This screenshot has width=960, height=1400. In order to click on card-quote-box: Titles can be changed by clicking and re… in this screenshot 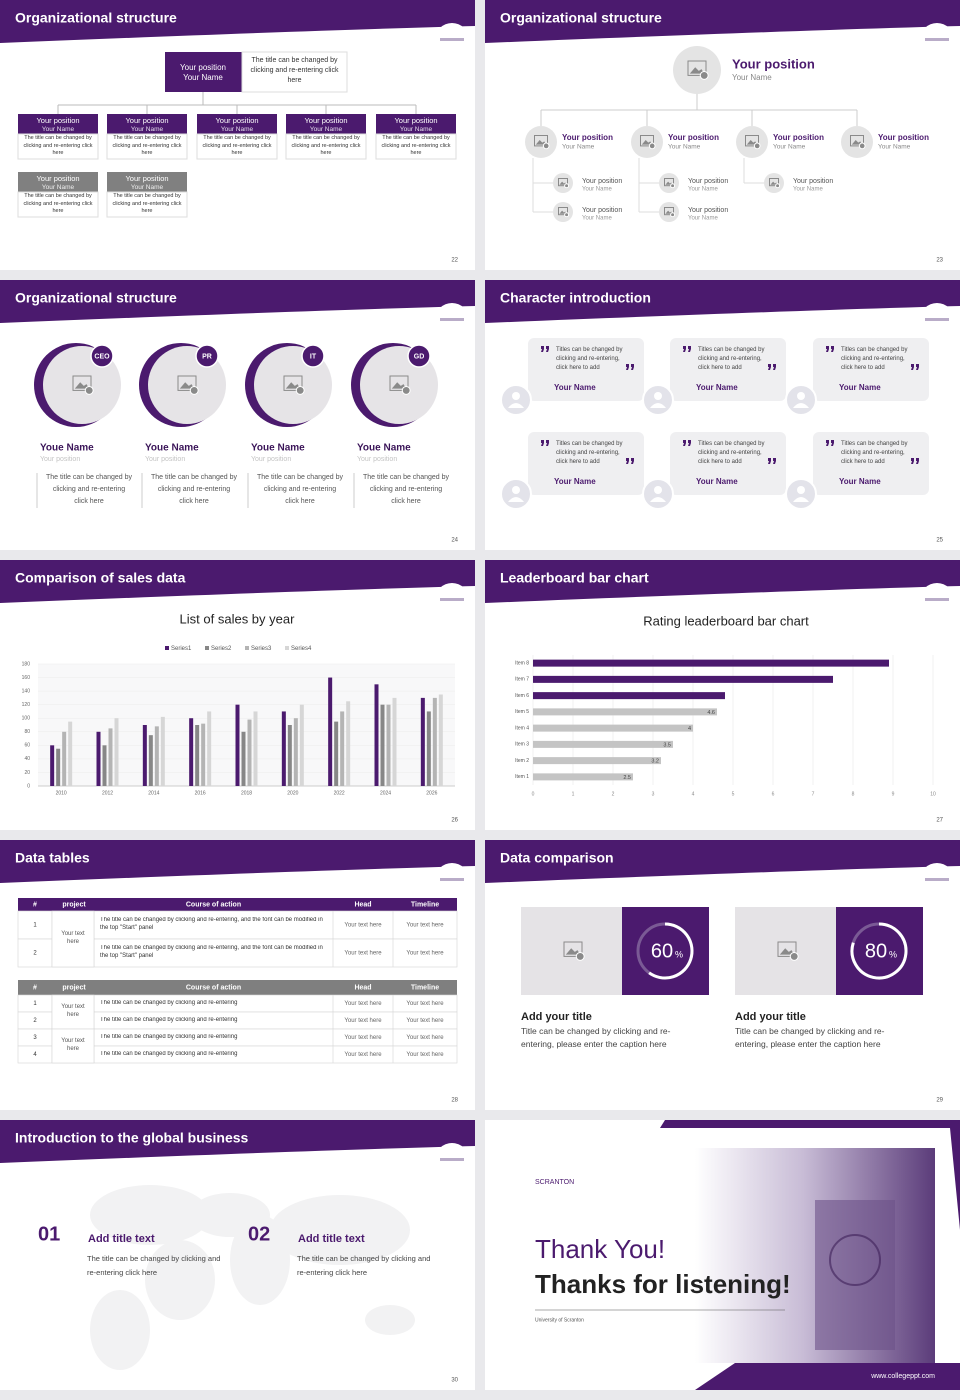, I will do `click(731, 453)`.